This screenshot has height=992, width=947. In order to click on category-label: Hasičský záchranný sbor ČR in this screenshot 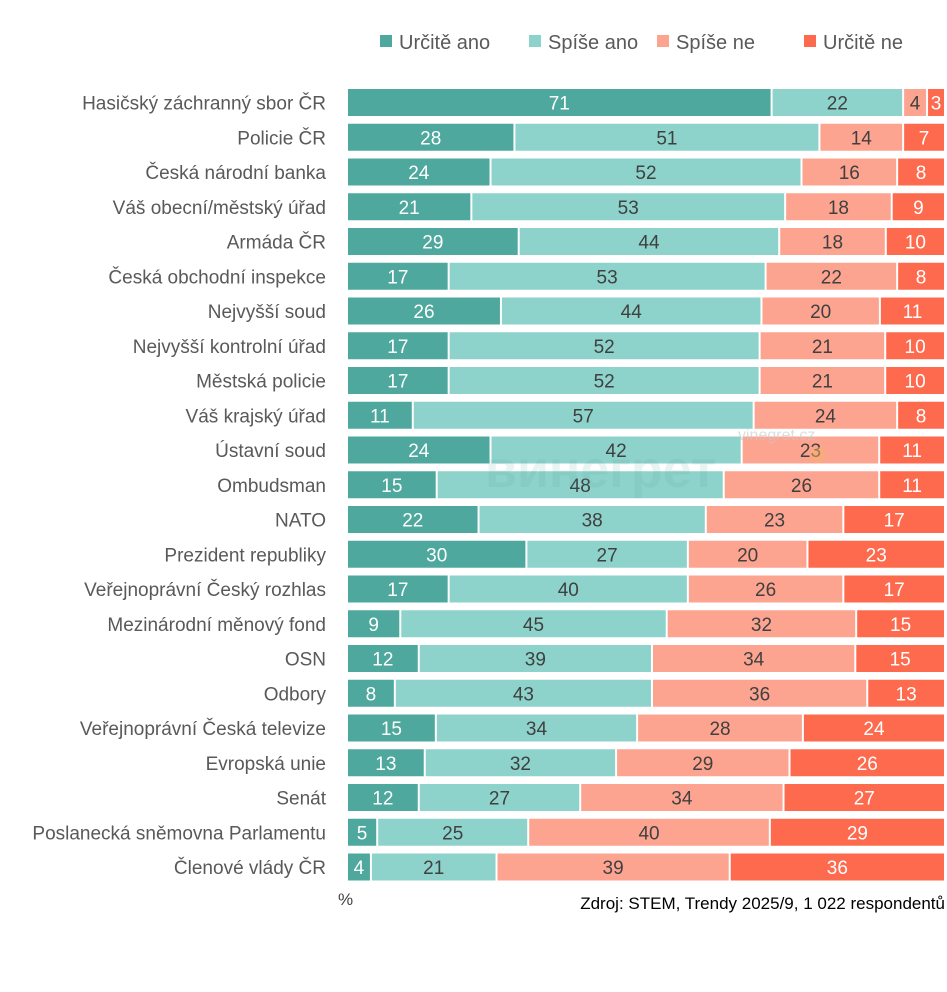, I will do `click(204, 104)`.